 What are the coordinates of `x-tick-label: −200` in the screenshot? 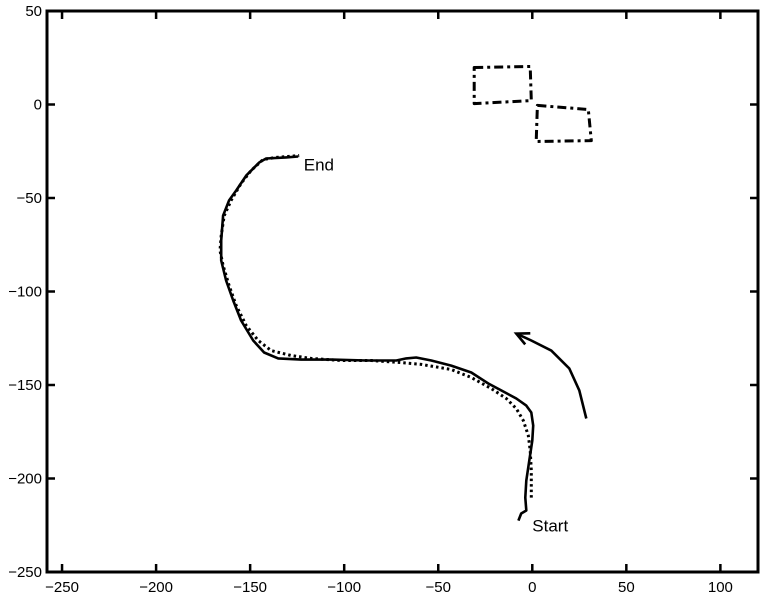 It's located at (156, 587).